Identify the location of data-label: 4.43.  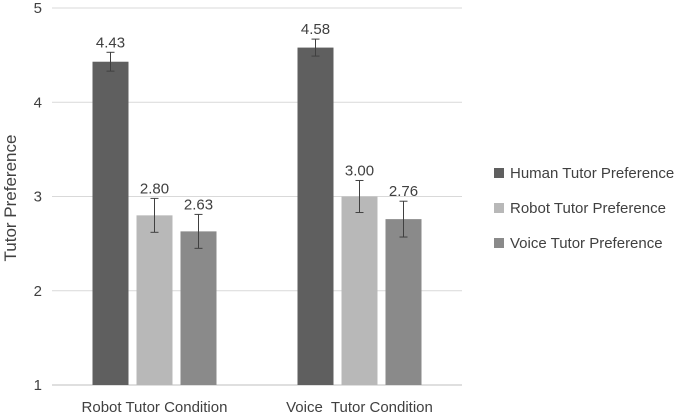
(110, 42).